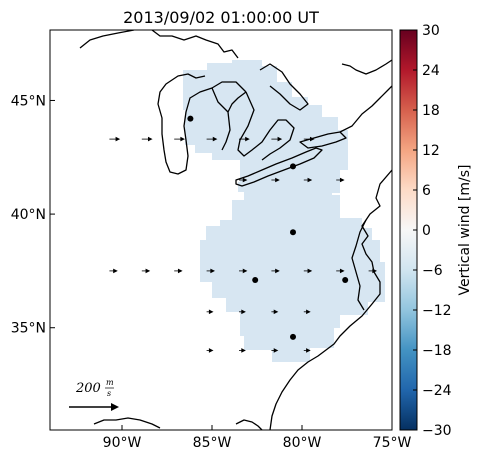  I want to click on latitude-tick-label: 35°N, so click(28, 329).